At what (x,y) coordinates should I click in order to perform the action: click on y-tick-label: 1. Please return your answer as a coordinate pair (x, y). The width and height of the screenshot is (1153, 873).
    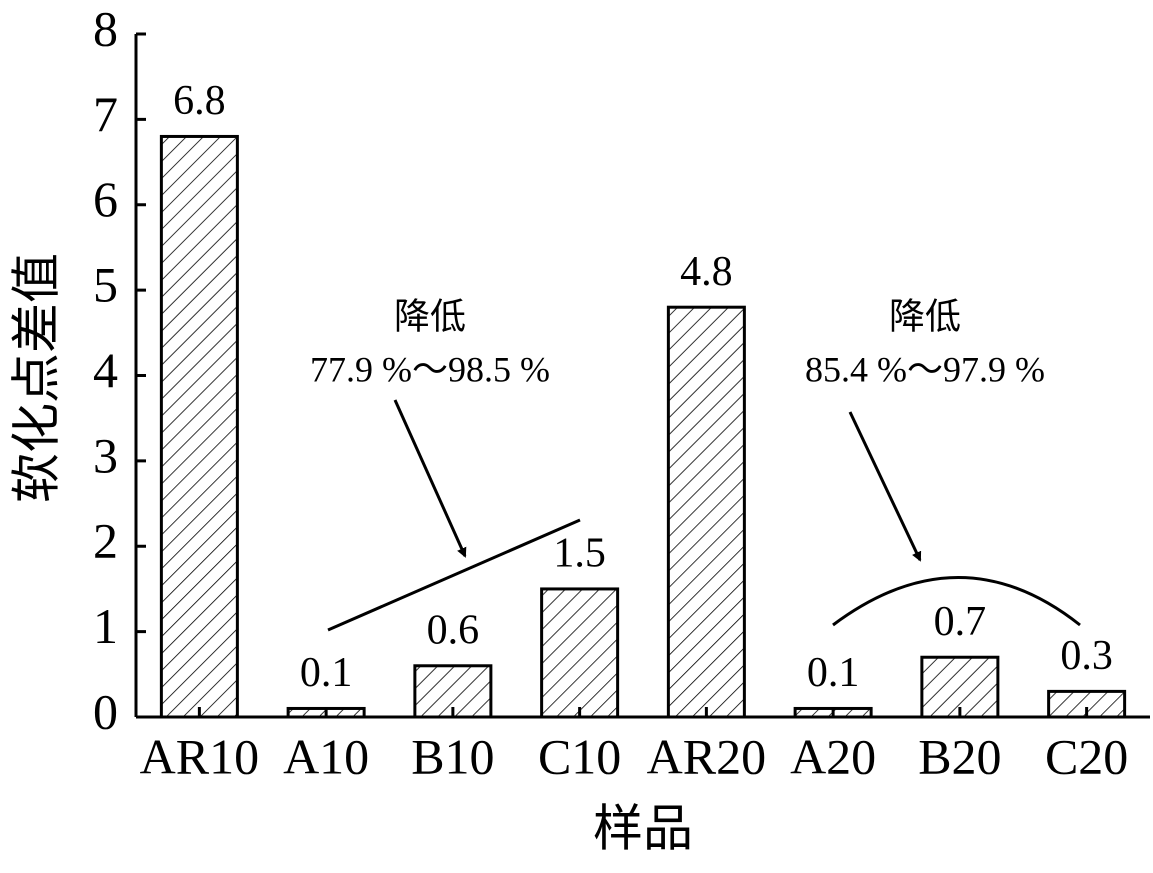
    Looking at the image, I should click on (105, 626).